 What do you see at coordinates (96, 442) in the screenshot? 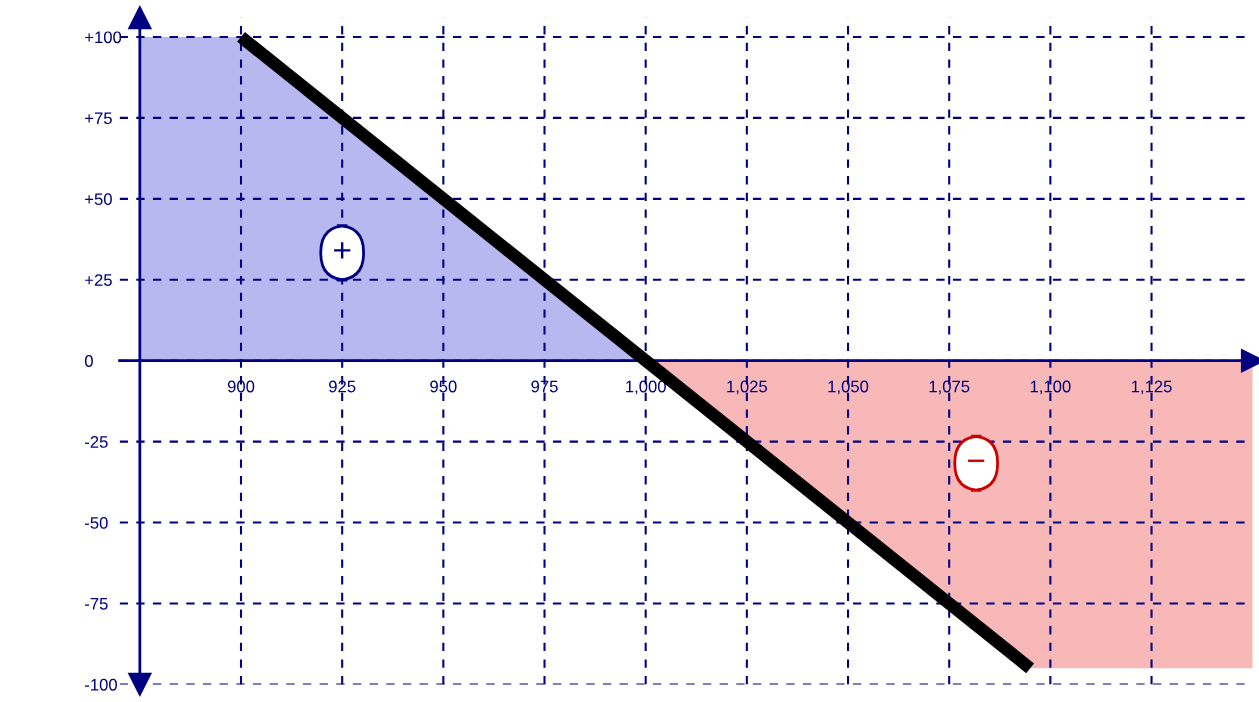
I see `y-tick-label: -25` at bounding box center [96, 442].